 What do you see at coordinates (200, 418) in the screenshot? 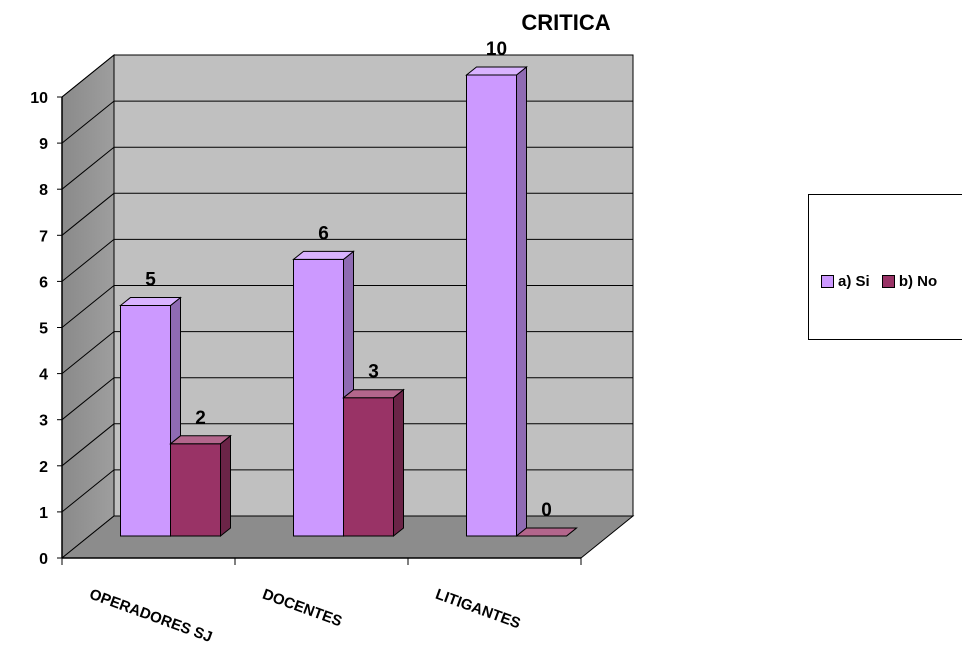
I see `data-label: 2` at bounding box center [200, 418].